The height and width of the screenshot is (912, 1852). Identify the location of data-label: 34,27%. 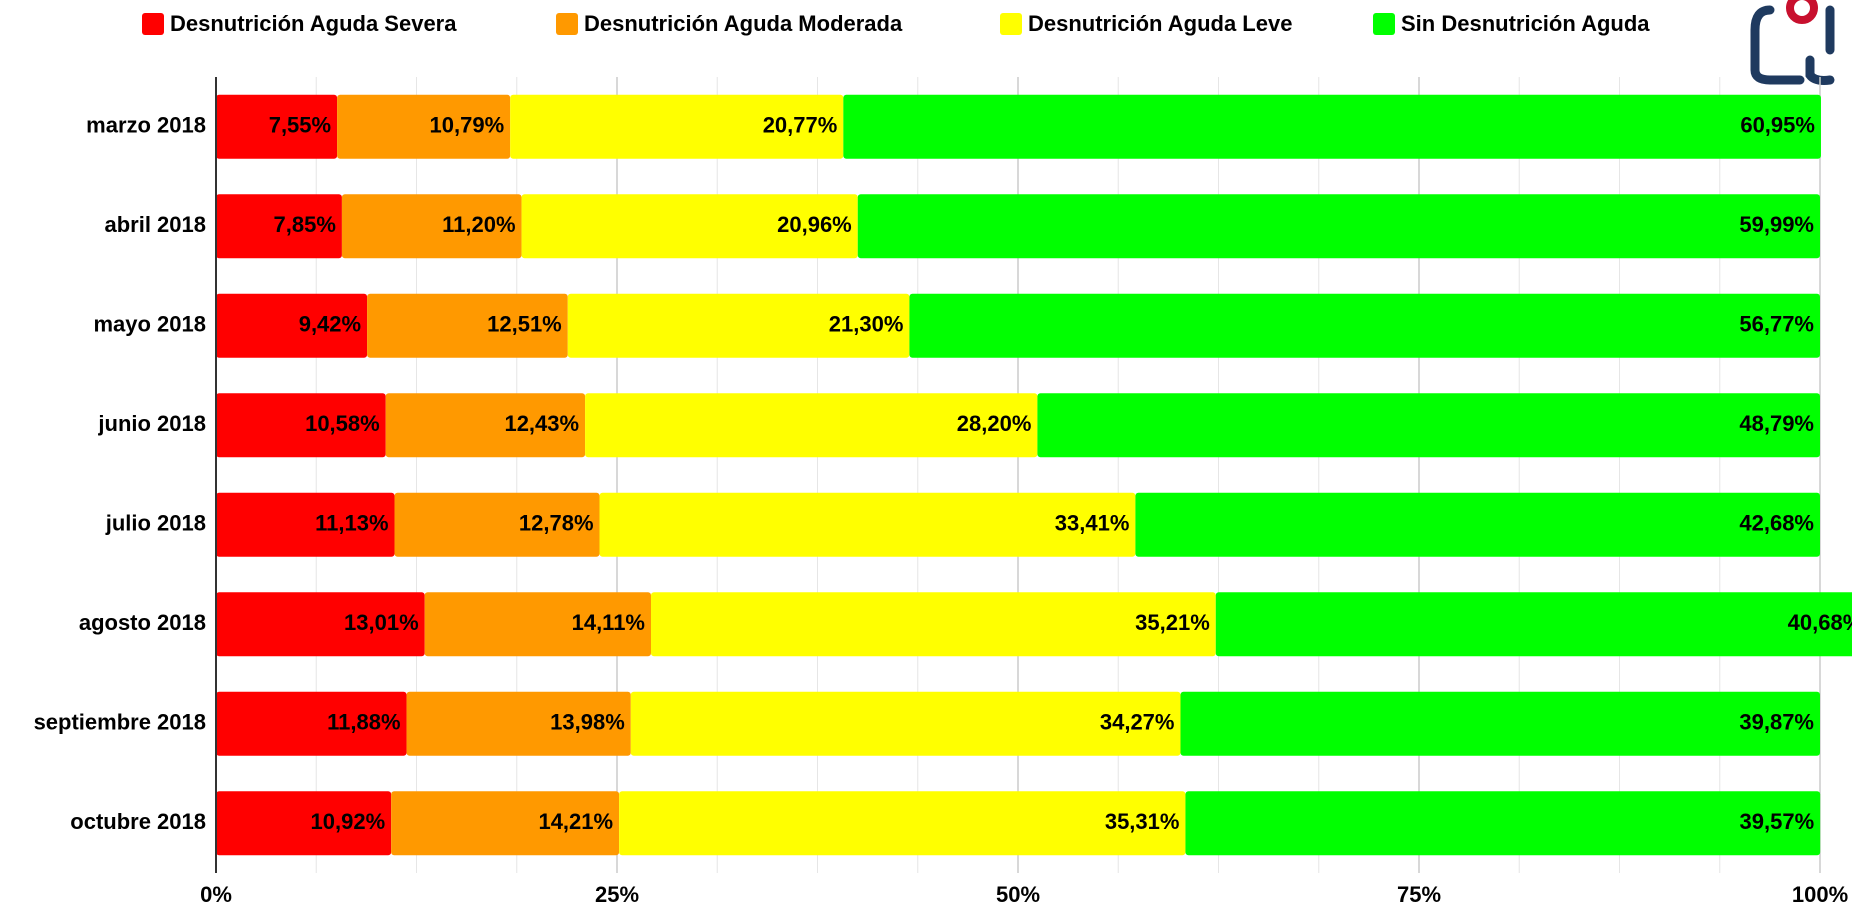
(1137, 722).